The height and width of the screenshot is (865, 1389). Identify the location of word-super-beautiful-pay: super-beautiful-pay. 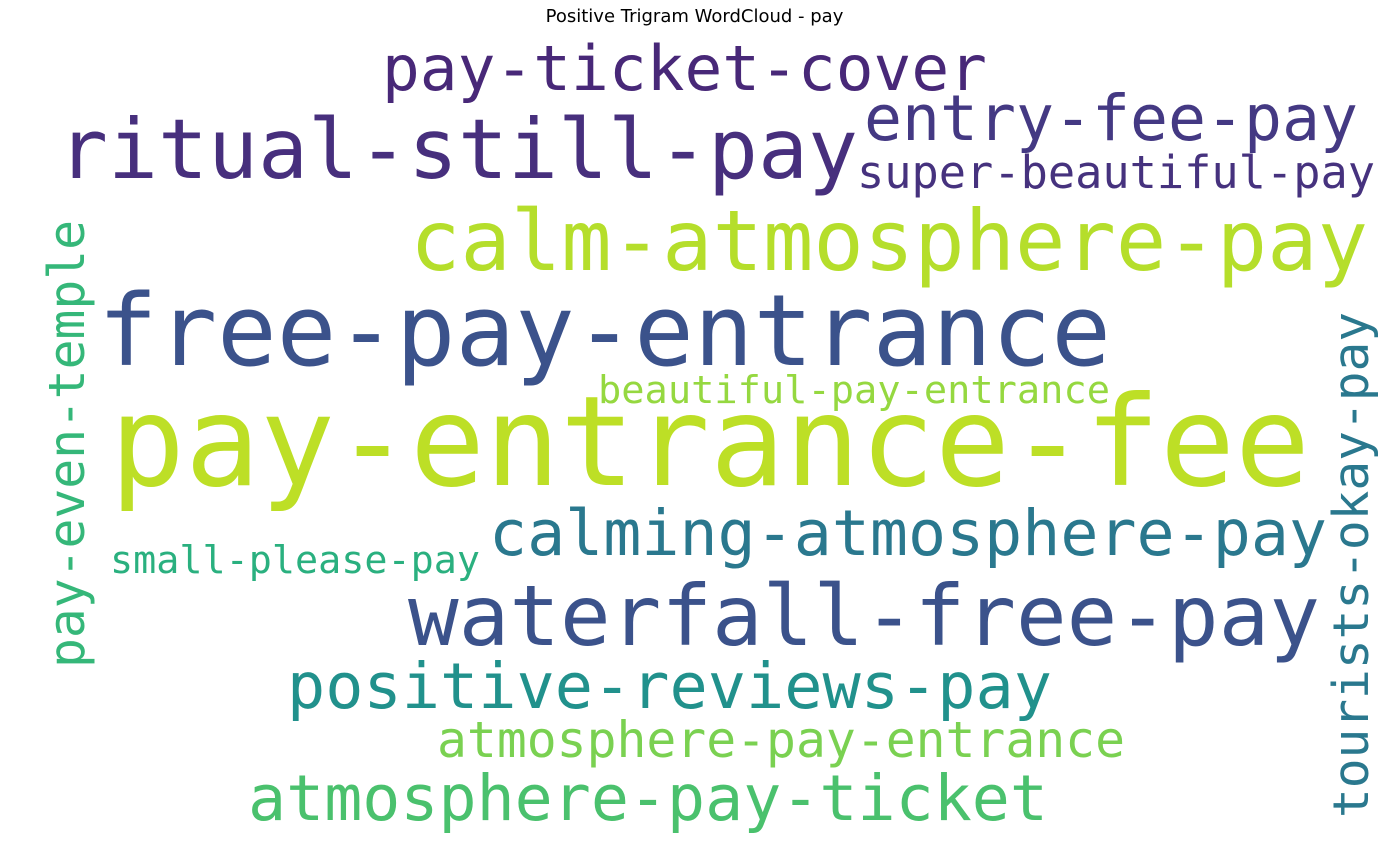
(1116, 172).